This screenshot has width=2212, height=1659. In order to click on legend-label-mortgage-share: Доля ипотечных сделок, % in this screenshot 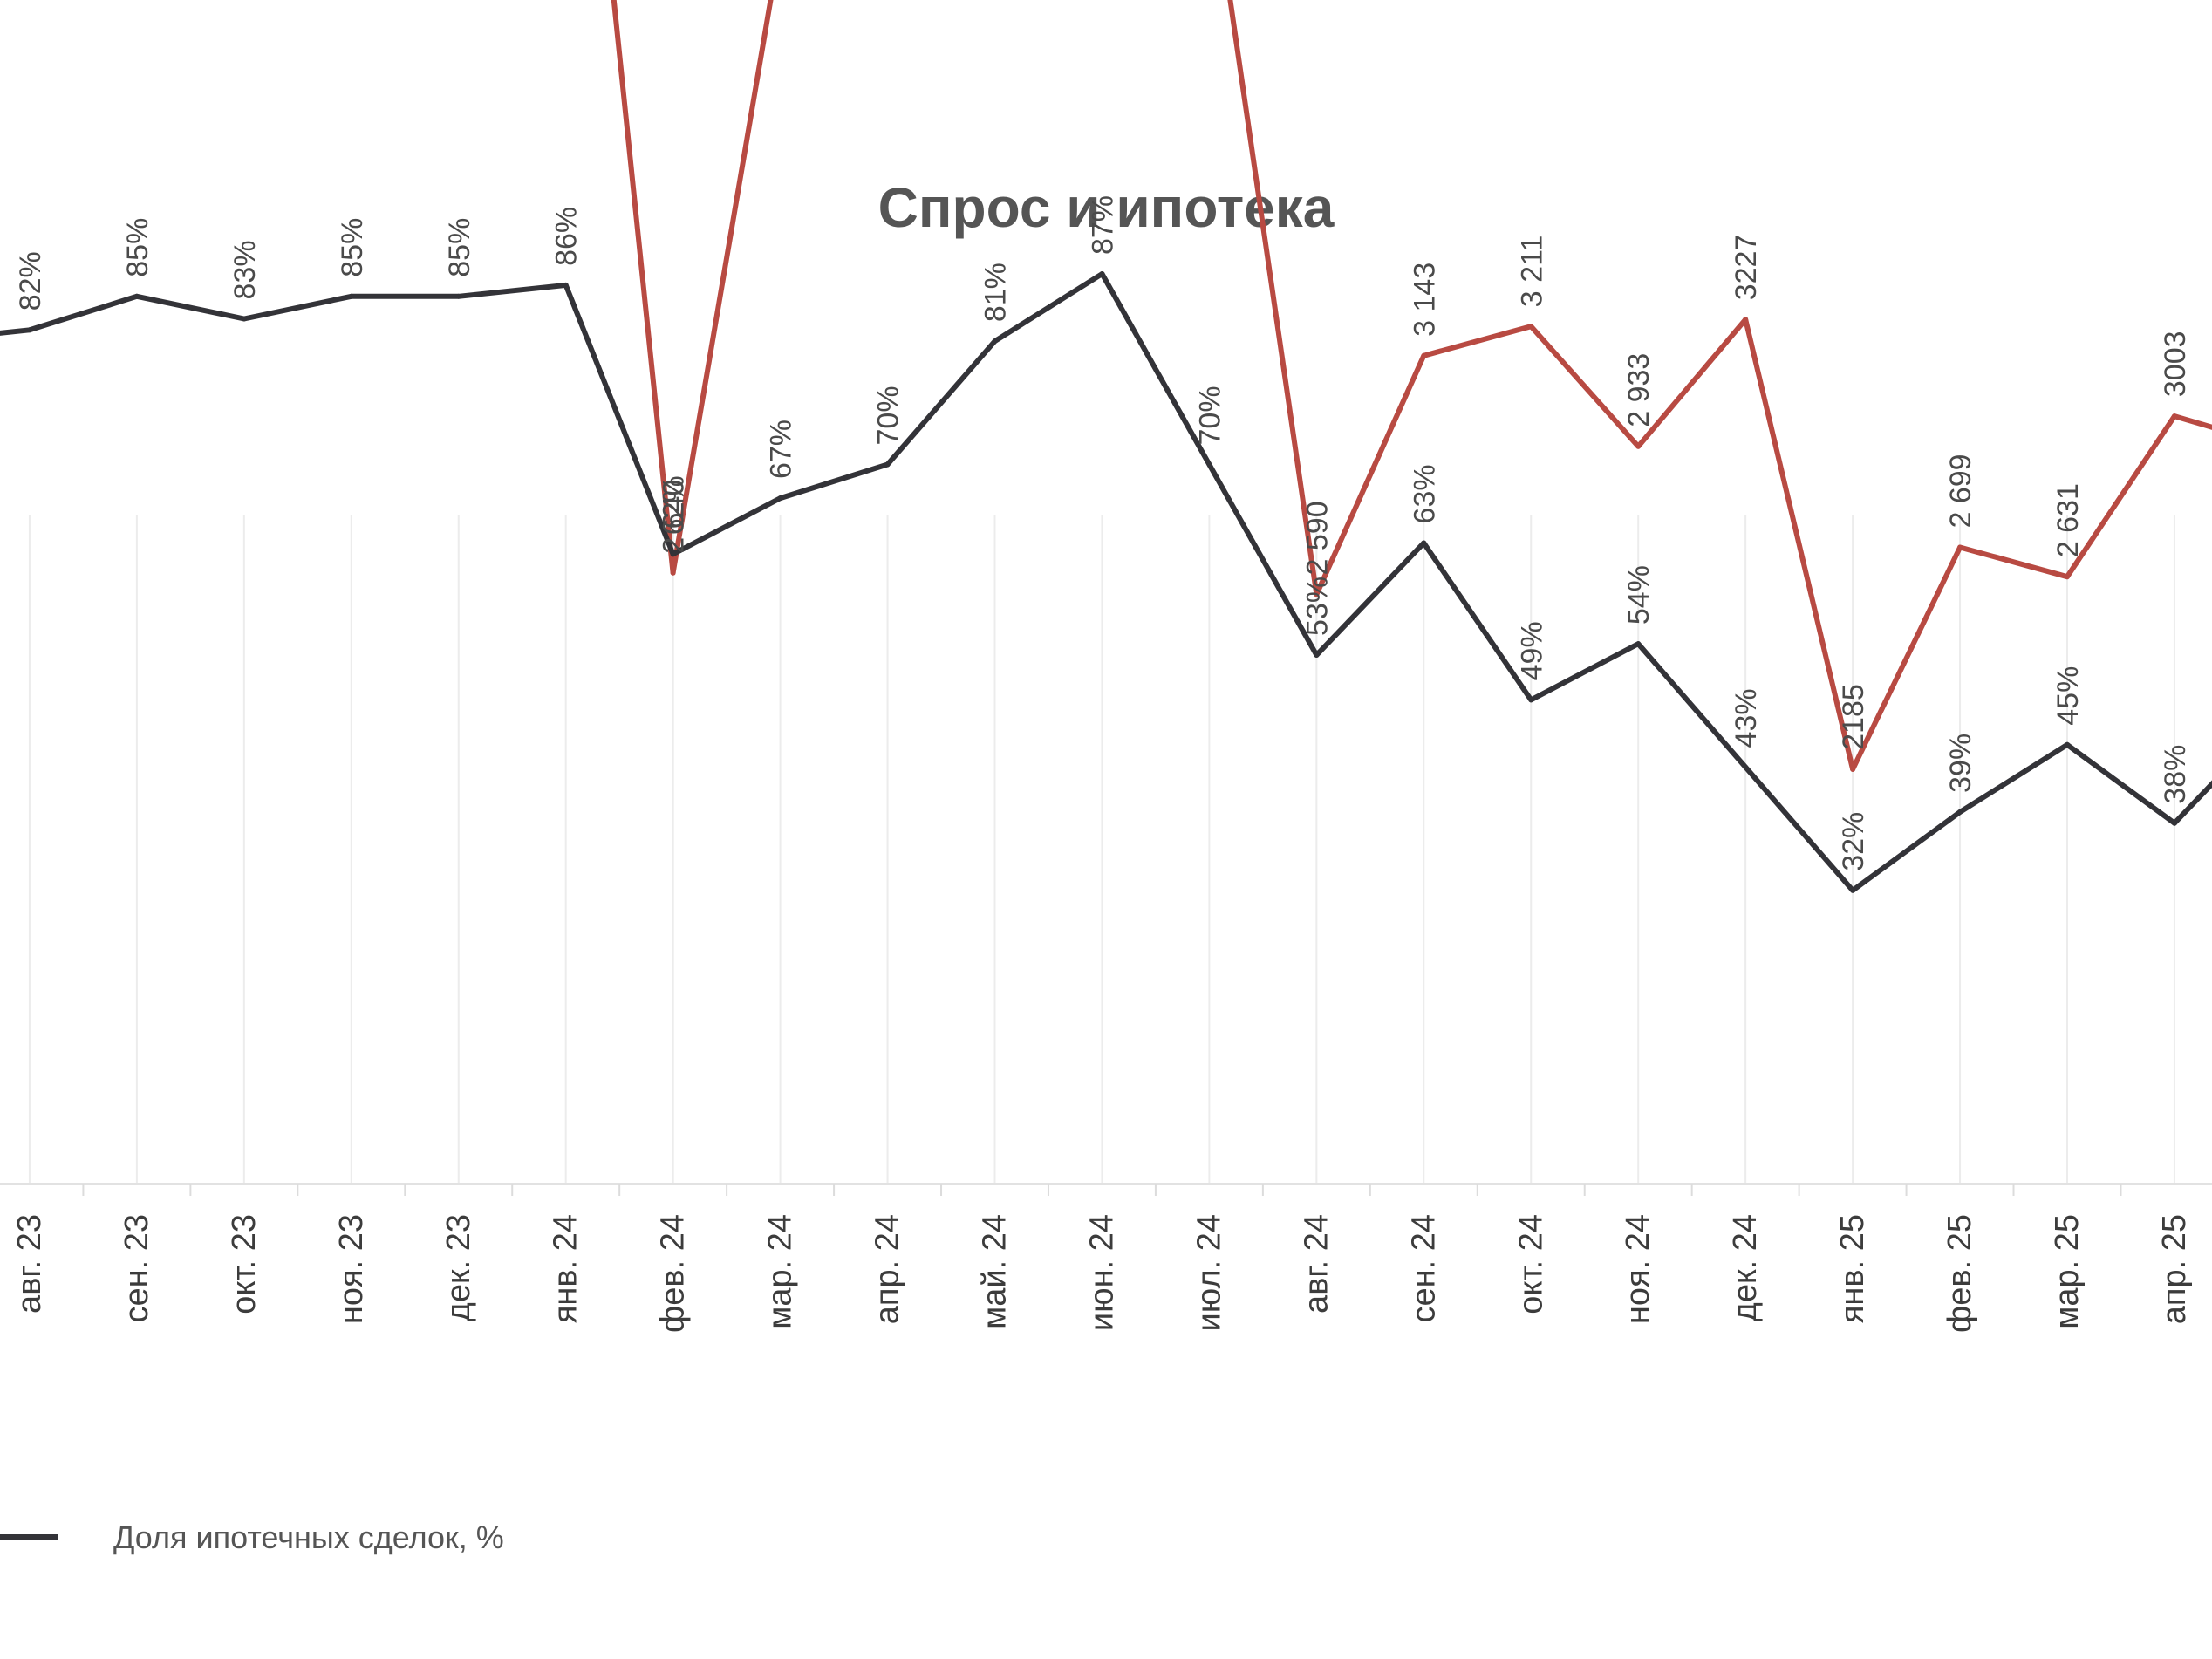, I will do `click(308, 1537)`.